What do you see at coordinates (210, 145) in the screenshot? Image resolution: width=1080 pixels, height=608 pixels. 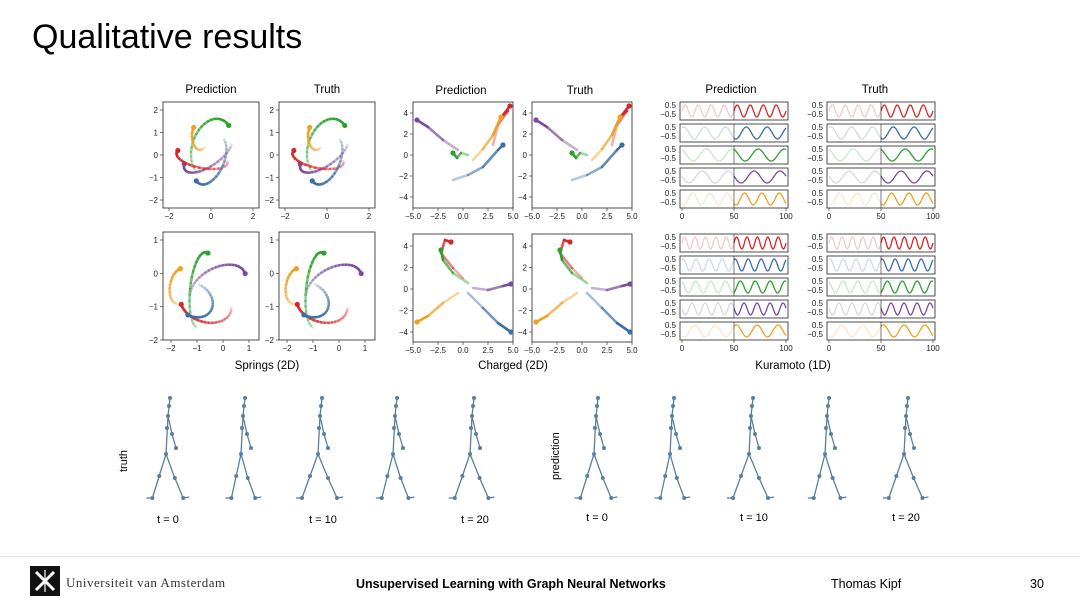 I see `springs-green-trajectory` at bounding box center [210, 145].